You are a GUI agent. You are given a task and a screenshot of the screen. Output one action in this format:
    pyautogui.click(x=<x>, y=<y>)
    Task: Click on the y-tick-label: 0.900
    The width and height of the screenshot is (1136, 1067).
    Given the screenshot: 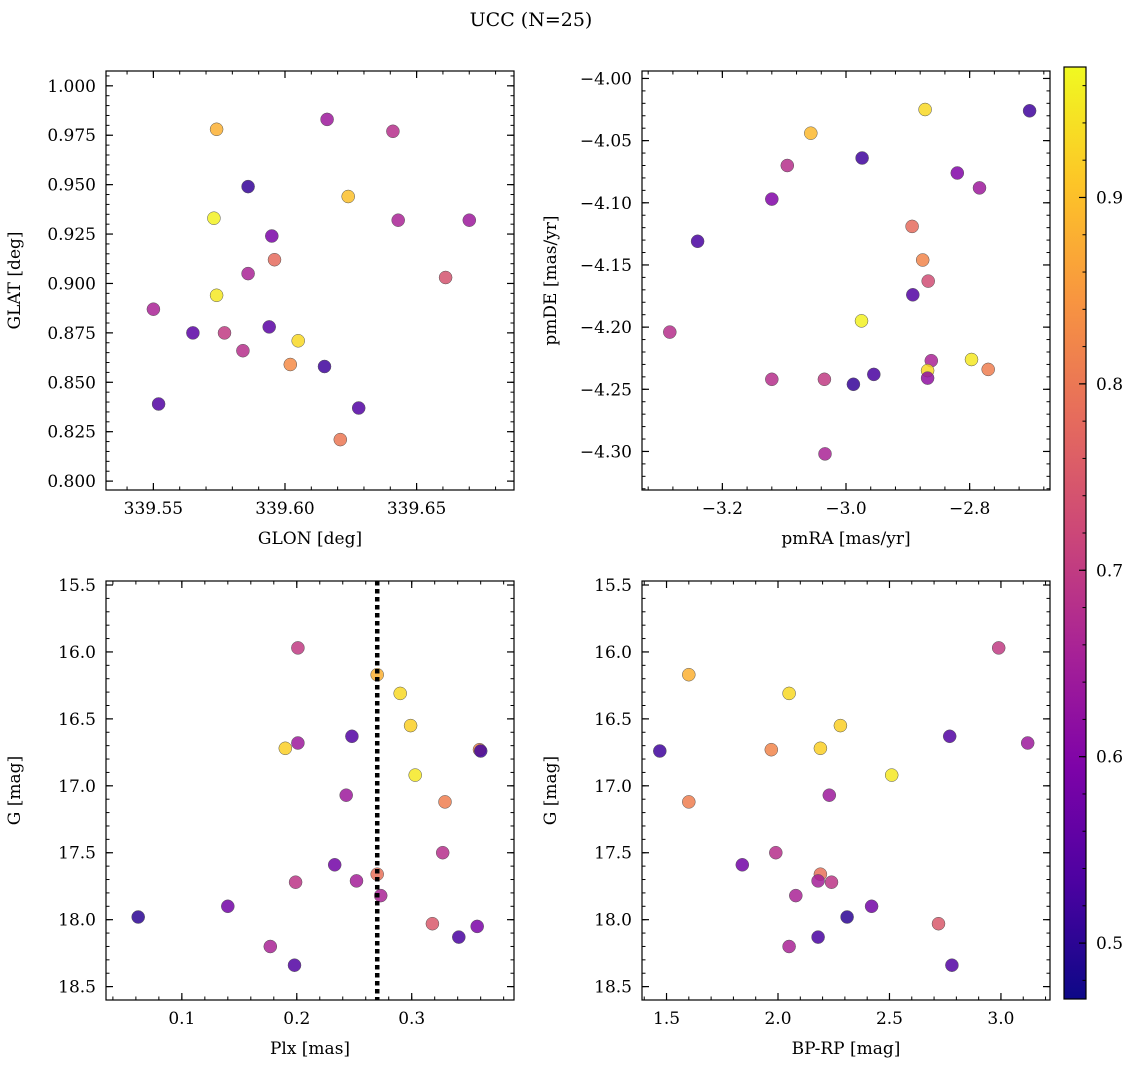 What is the action you would take?
    pyautogui.click(x=71, y=284)
    